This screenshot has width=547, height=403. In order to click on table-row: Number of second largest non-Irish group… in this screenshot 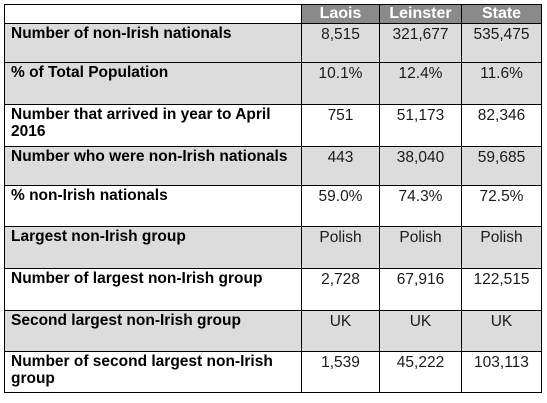, I will do `click(273, 372)`.